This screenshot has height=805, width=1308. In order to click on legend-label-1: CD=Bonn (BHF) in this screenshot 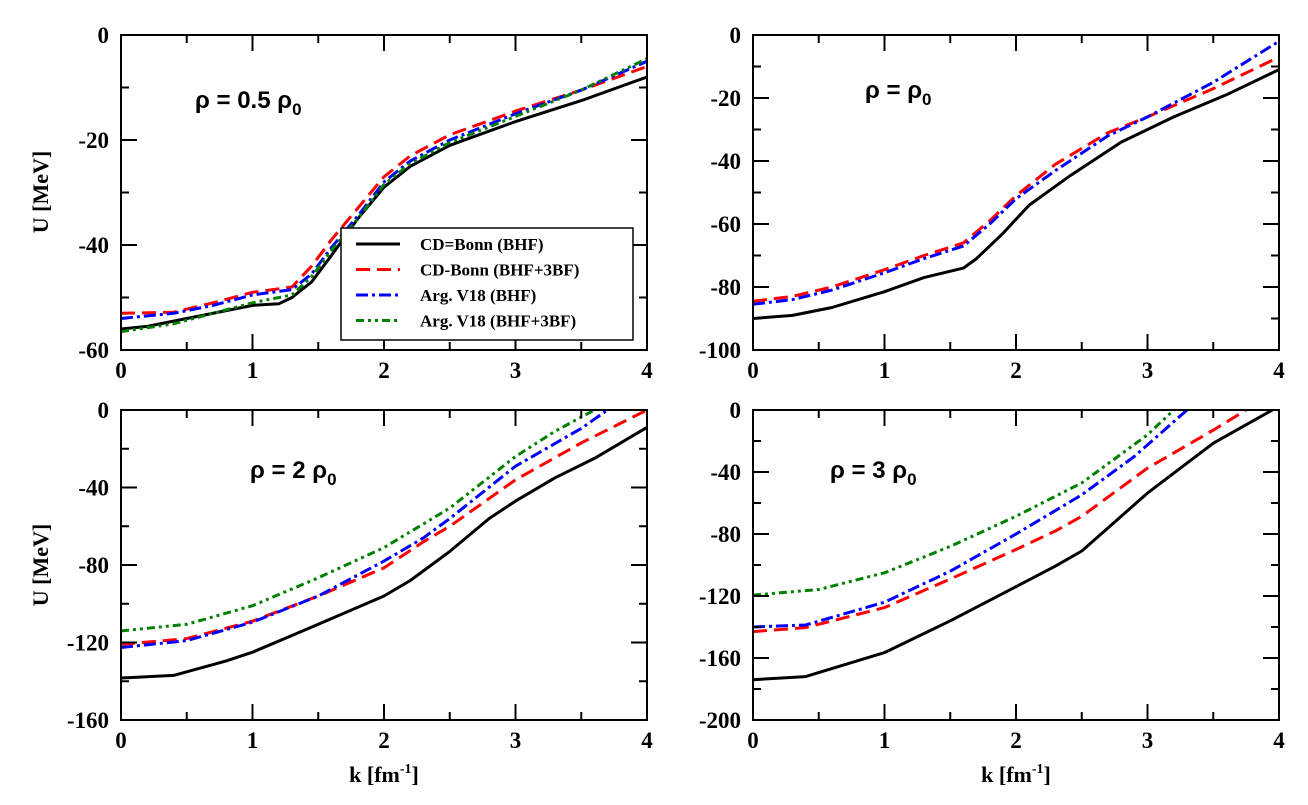, I will do `click(482, 244)`.